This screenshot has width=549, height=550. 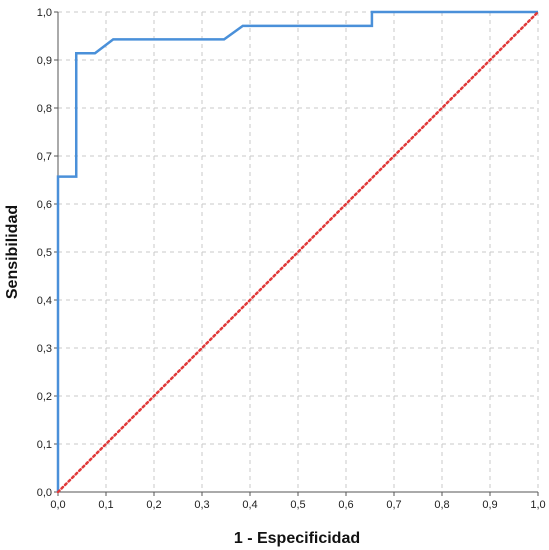 I want to click on x-tick-label: 0,6, so click(x=345, y=505).